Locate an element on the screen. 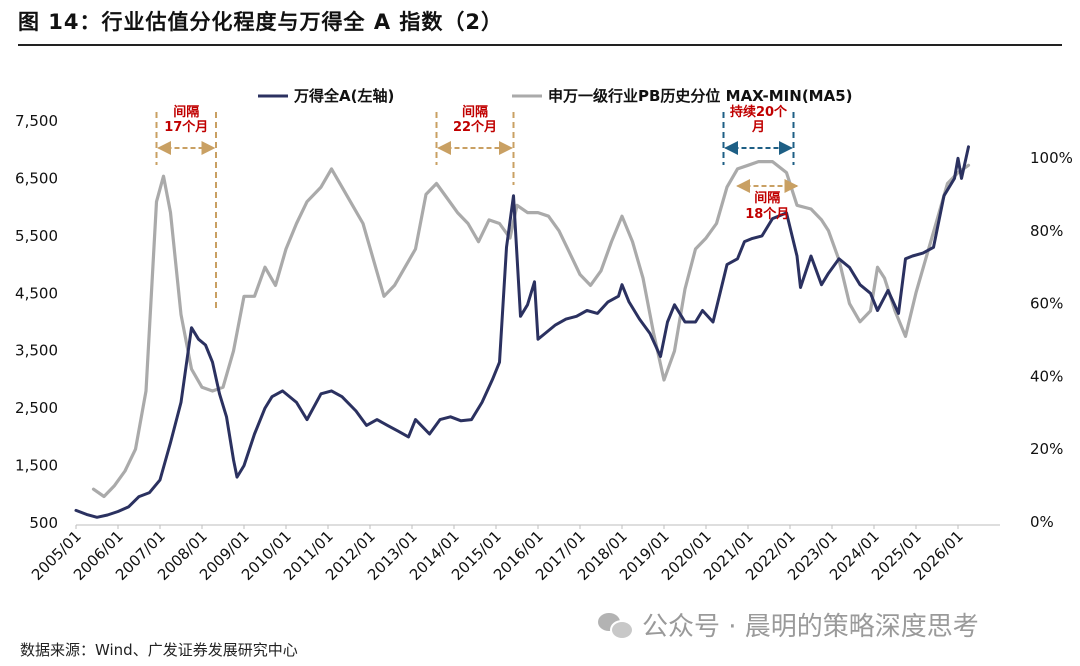 The height and width of the screenshot is (666, 1080). legend: 万得全A(左轴) 申万一级行业PB历史分位 MAX-MIN(MA5) is located at coordinates (555, 96).